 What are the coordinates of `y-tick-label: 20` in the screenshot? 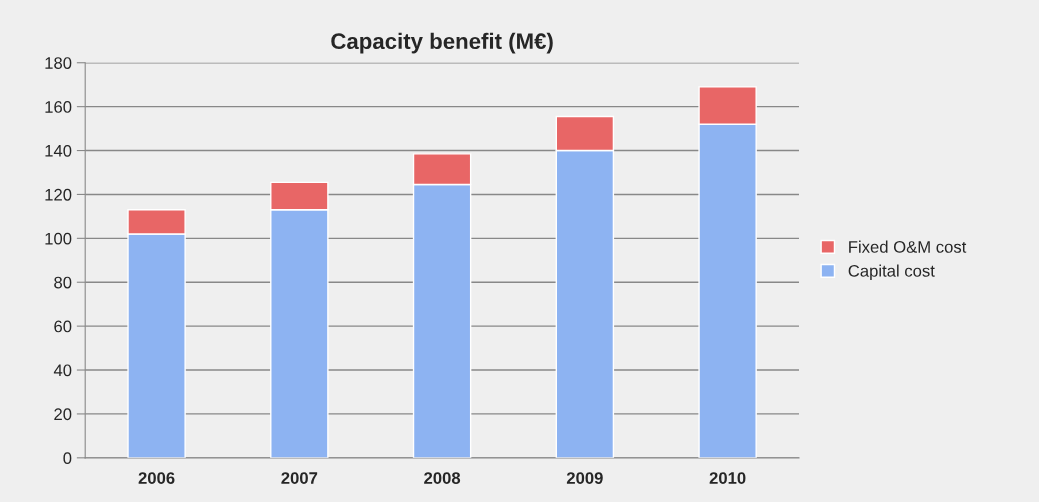 It's located at (63, 414).